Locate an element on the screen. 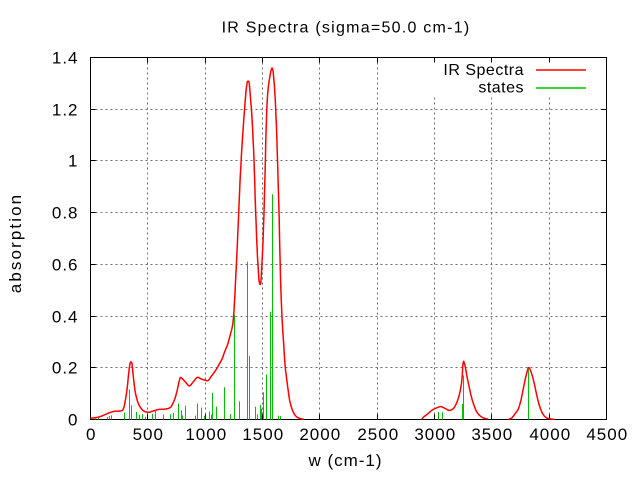 The height and width of the screenshot is (480, 640). svg-text: 0.6 is located at coordinates (65, 264).